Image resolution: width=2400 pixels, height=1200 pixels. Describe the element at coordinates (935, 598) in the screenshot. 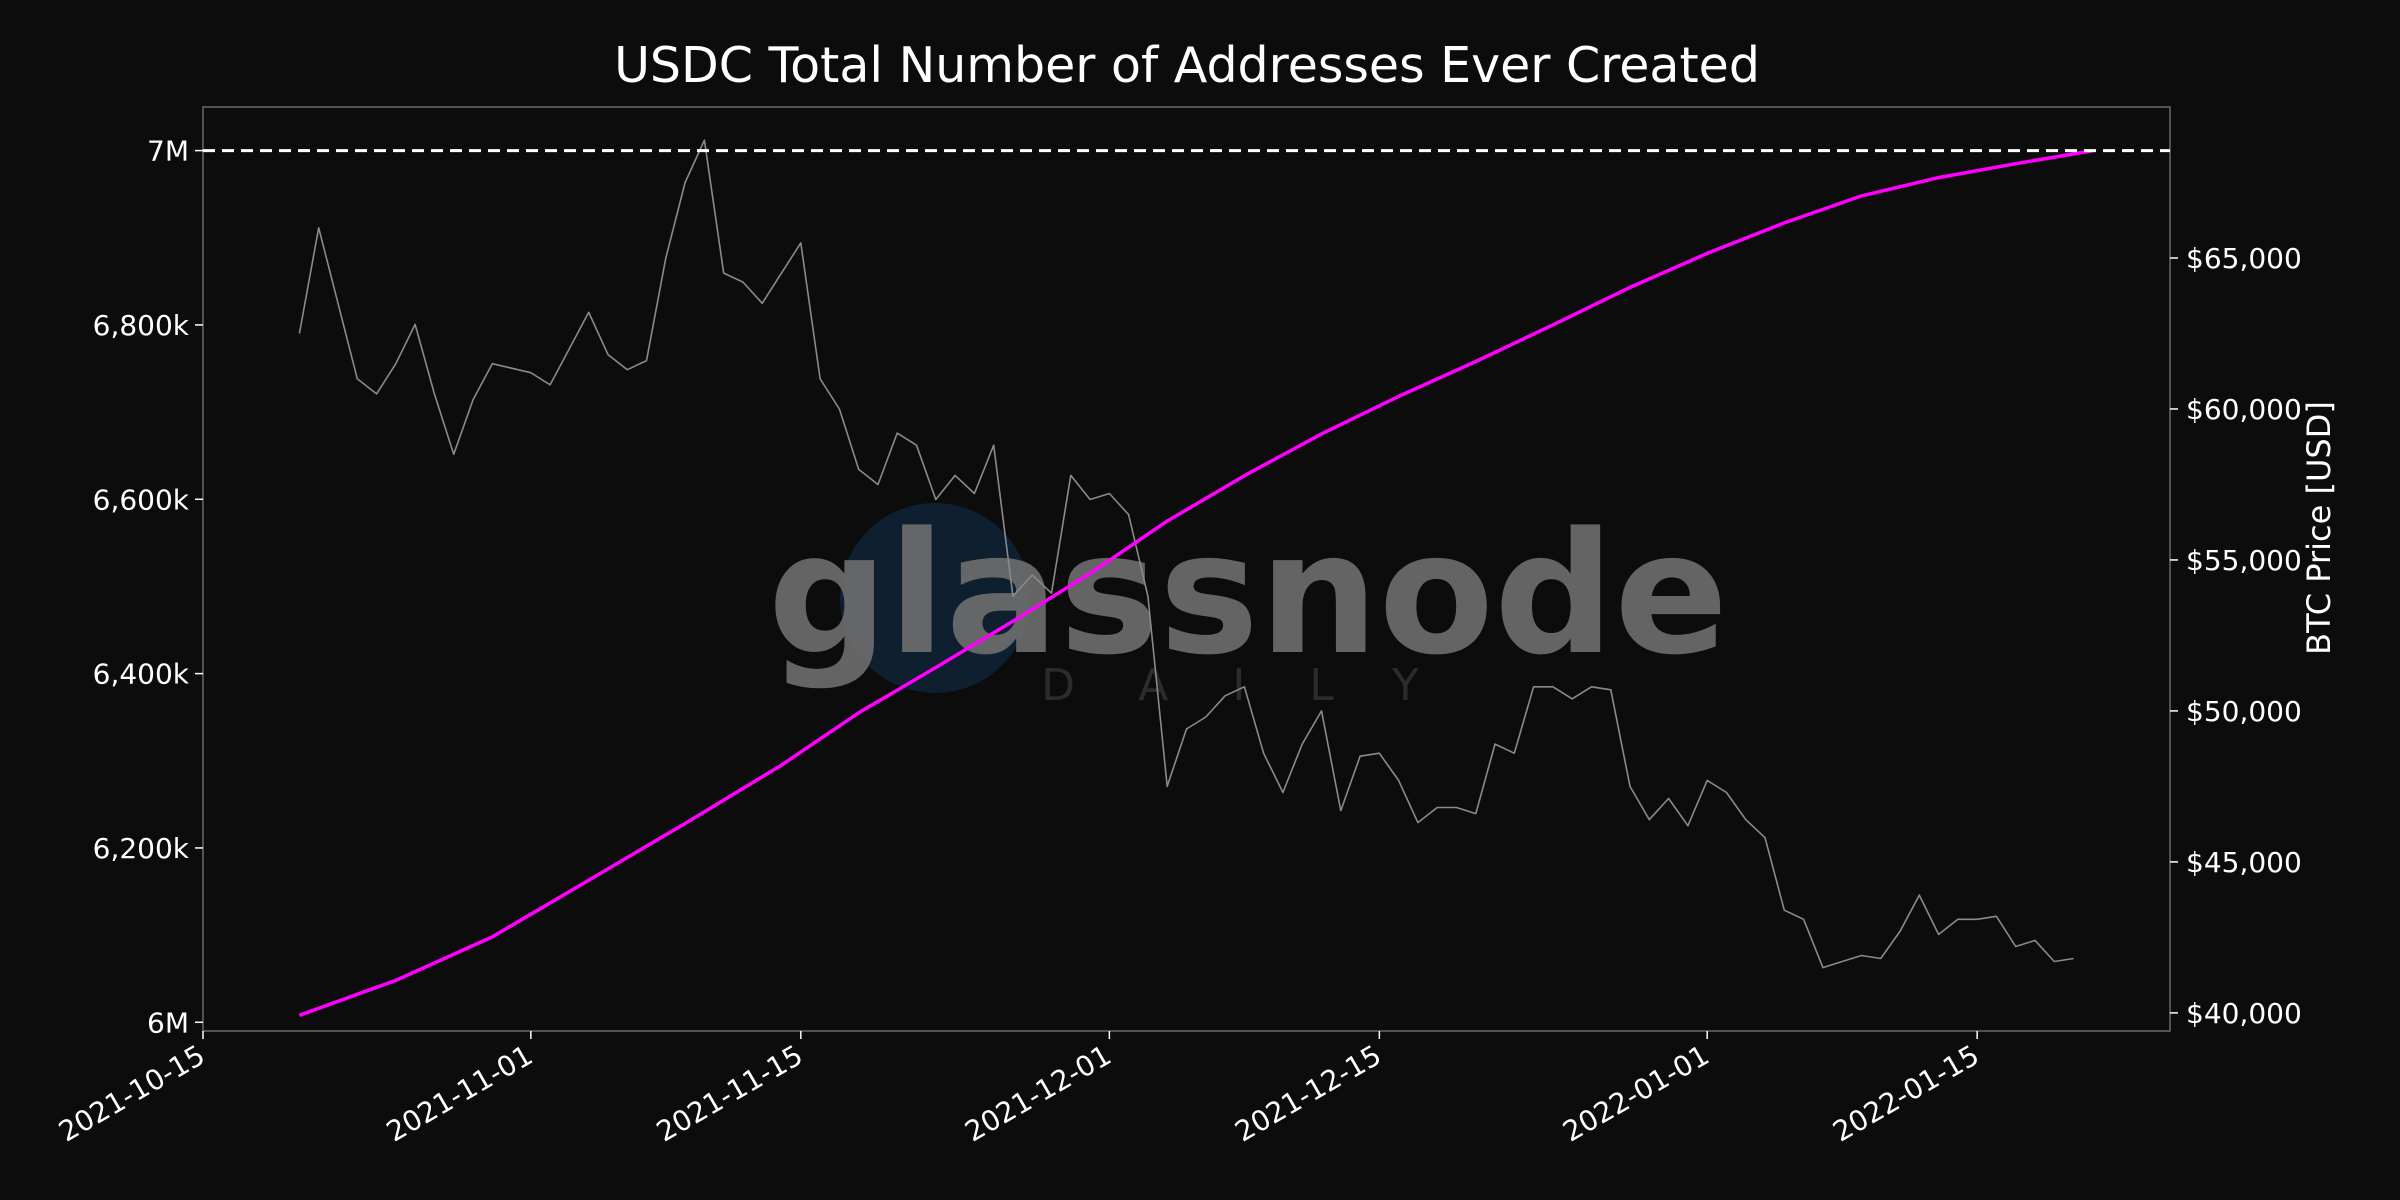

I see `watermark-logo-circle` at that location.